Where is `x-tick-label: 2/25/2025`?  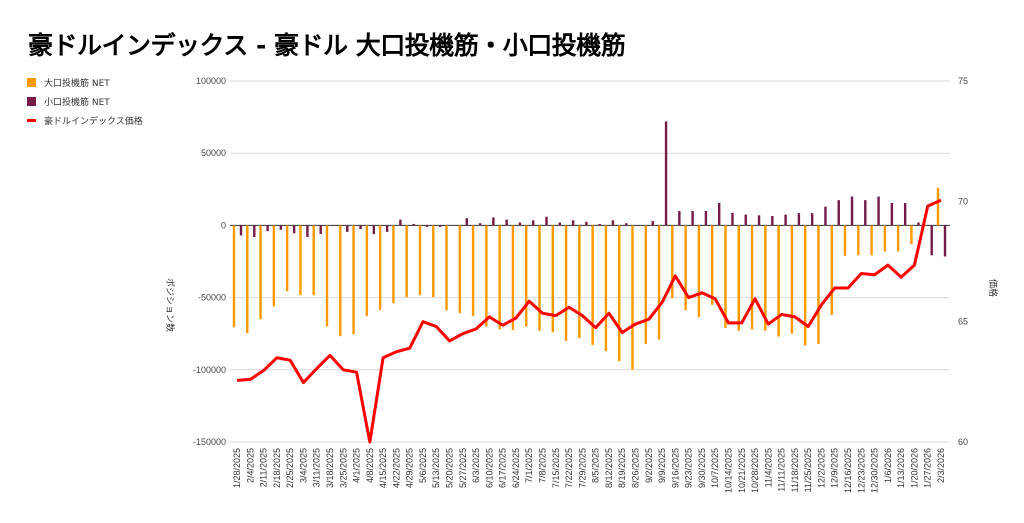 x-tick-label: 2/25/2025 is located at coordinates (290, 468).